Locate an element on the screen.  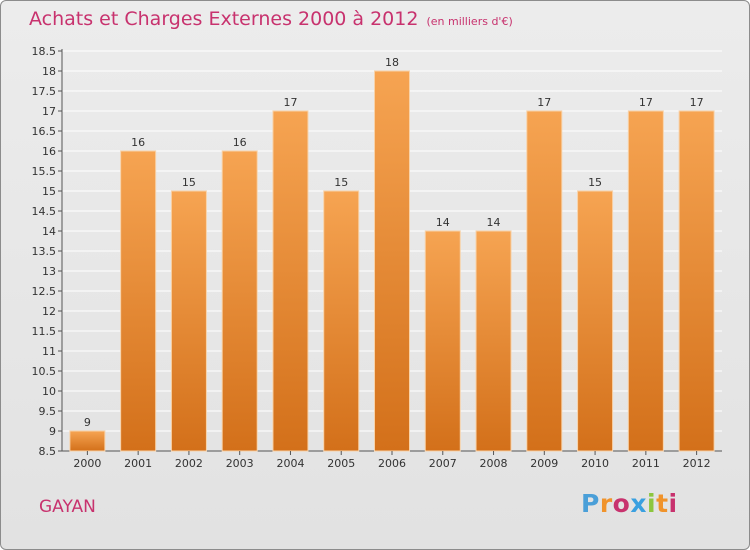
bar-2006 is located at coordinates (392, 261).